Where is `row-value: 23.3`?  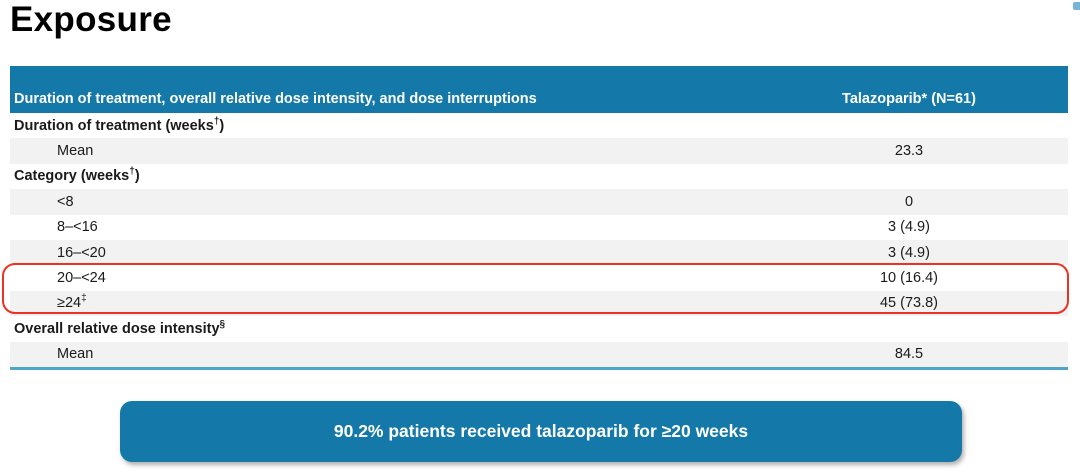
row-value: 23.3 is located at coordinates (909, 151).